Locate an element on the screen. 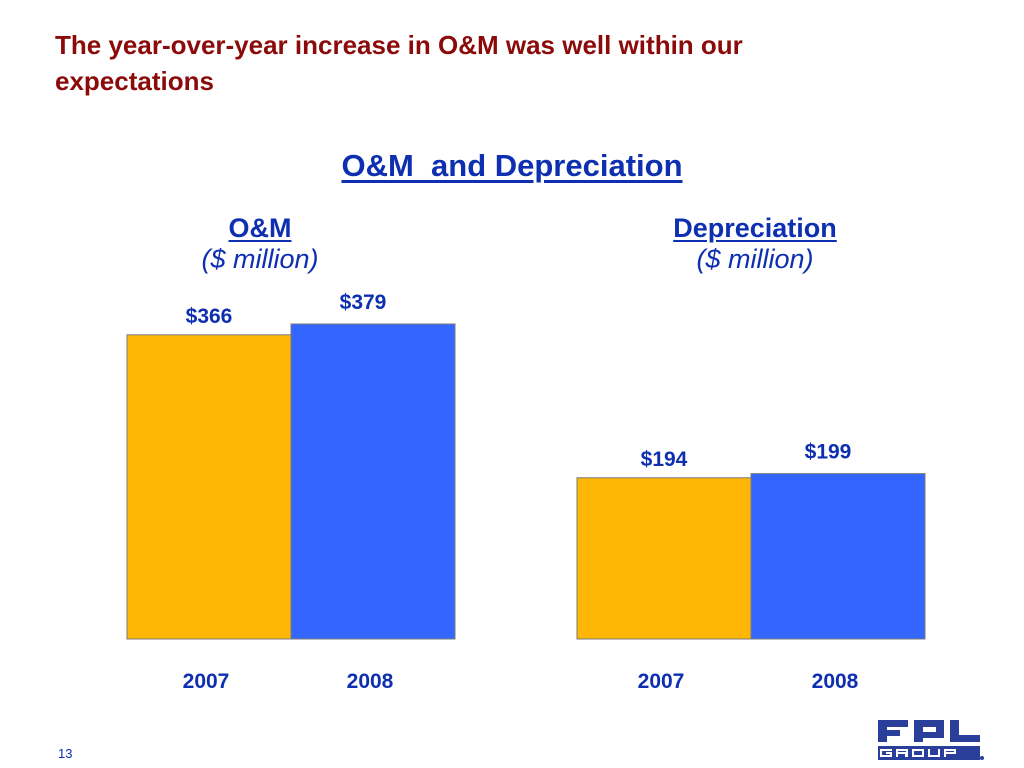 Image resolution: width=1024 pixels, height=768 pixels. depreciation-panel-title: Depreciation is located at coordinates (755, 228).